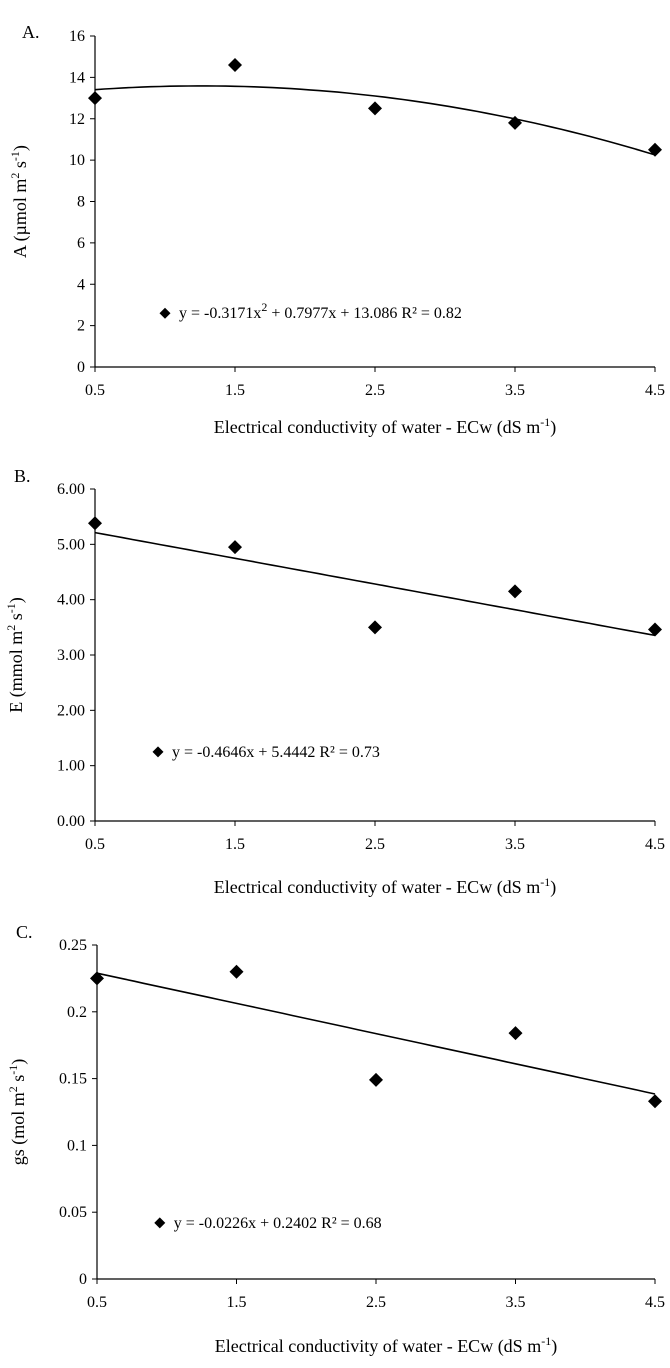 The width and height of the screenshot is (670, 1368). Describe the element at coordinates (278, 1223) in the screenshot. I see `regression-equation: y = -0.0226x + 0.2402 R² = 0.68` at that location.